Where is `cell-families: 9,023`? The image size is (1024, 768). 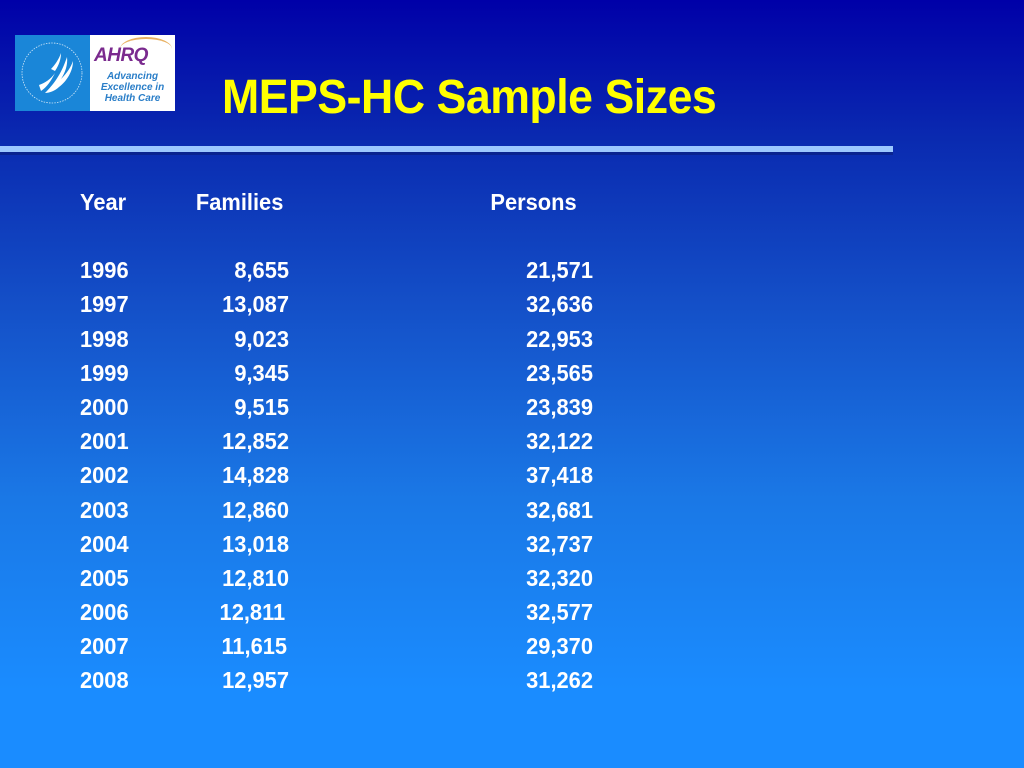
cell-families: 9,023 is located at coordinates (261, 338).